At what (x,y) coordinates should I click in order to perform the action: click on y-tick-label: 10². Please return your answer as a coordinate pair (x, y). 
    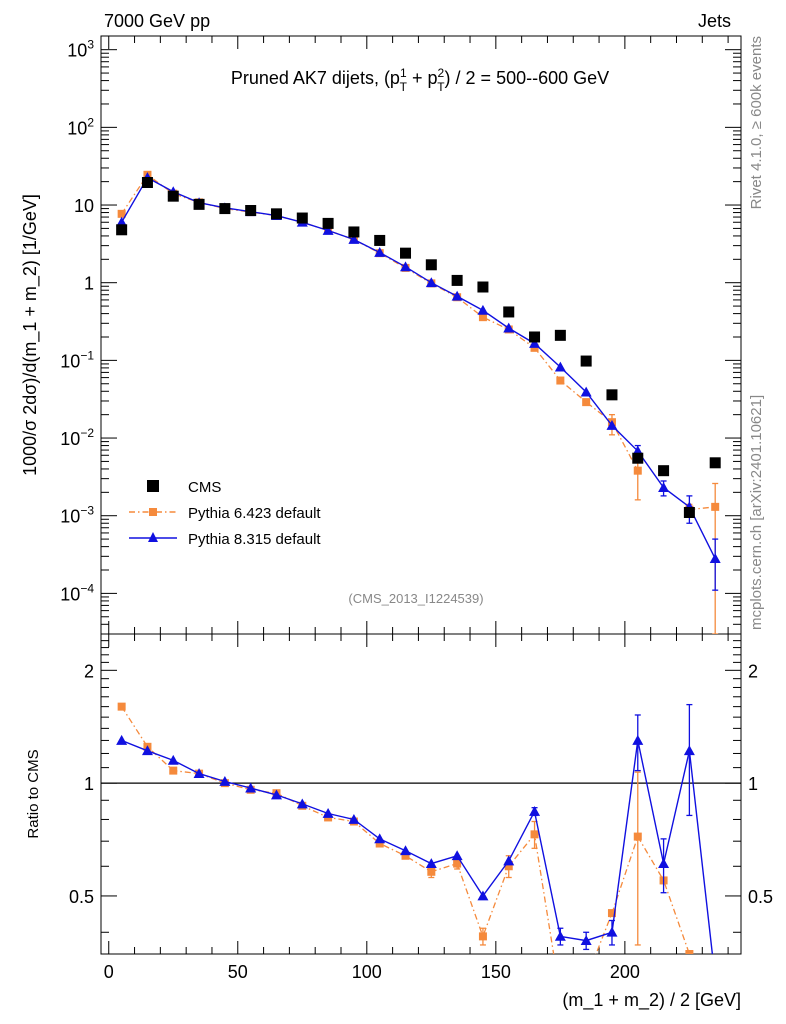
    Looking at the image, I should click on (80, 126).